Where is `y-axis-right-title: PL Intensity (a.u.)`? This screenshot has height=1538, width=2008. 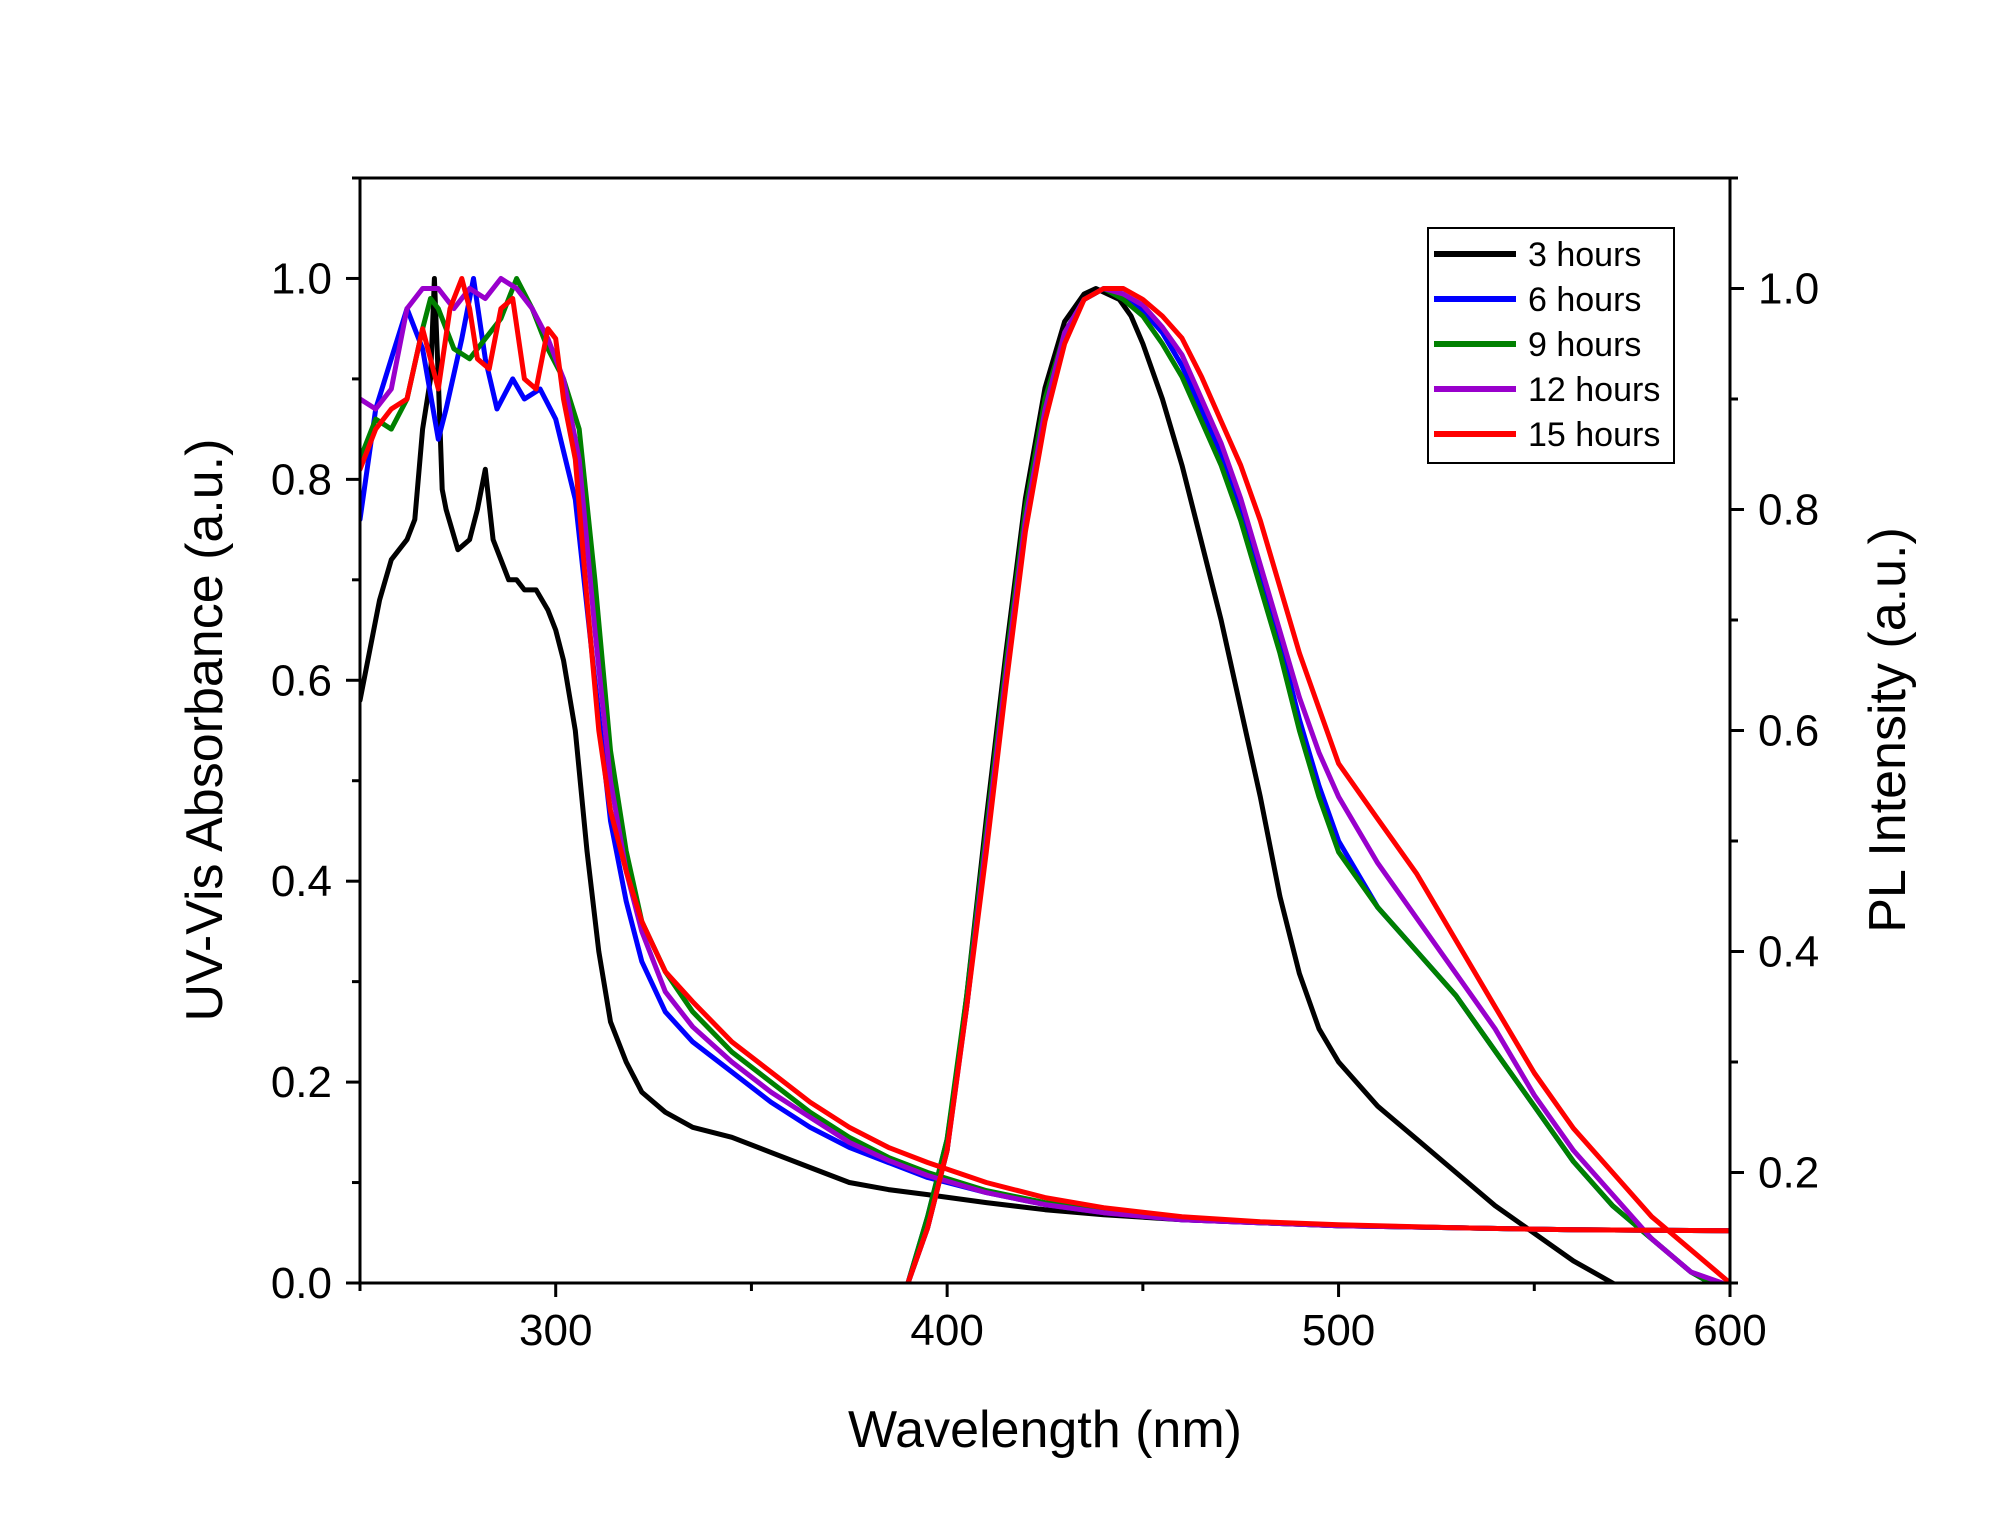 y-axis-right-title: PL Intensity (a.u.) is located at coordinates (1888, 730).